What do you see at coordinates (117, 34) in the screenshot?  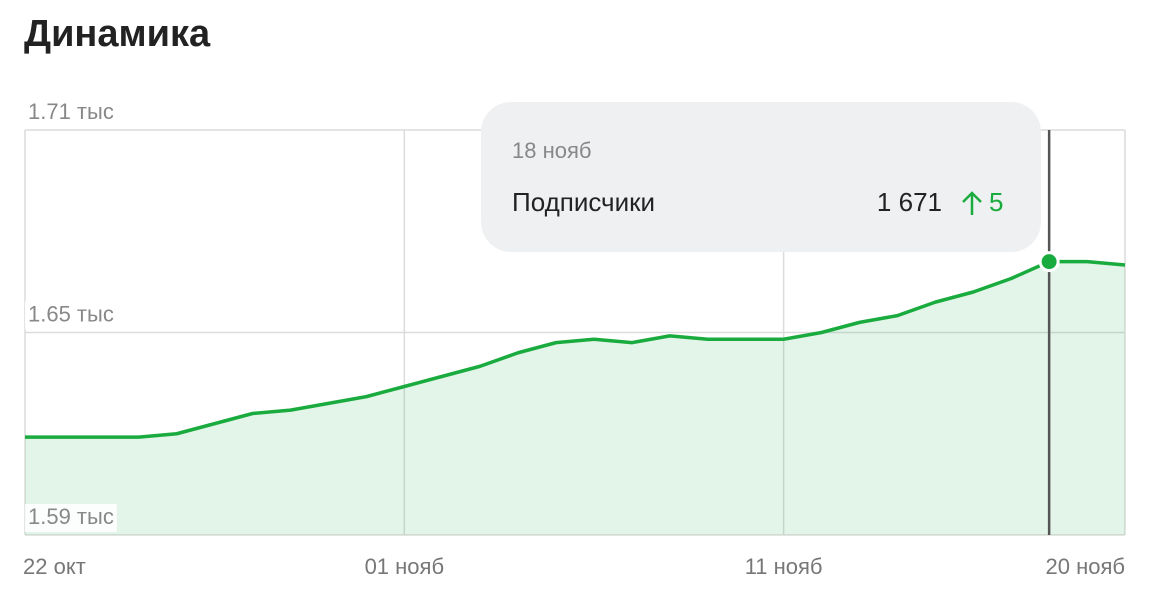 I see `chart-title: Динамика` at bounding box center [117, 34].